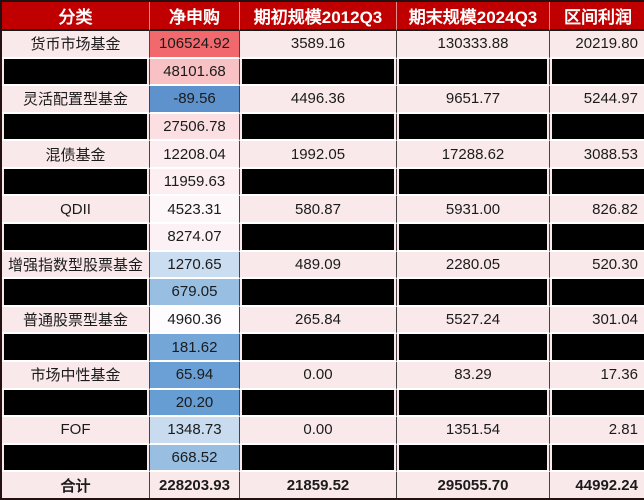 Image resolution: width=644 pixels, height=500 pixels. Describe the element at coordinates (597, 375) in the screenshot. I see `profit-cell: 17.36` at that location.